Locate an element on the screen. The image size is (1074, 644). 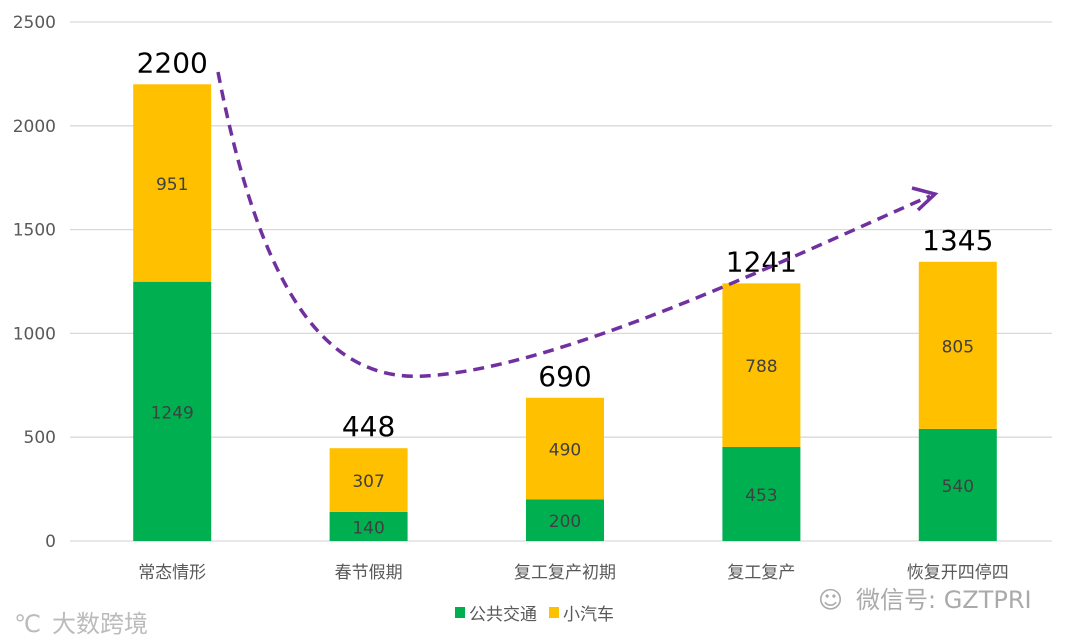
segment-value-label: 453 is located at coordinates (761, 496).